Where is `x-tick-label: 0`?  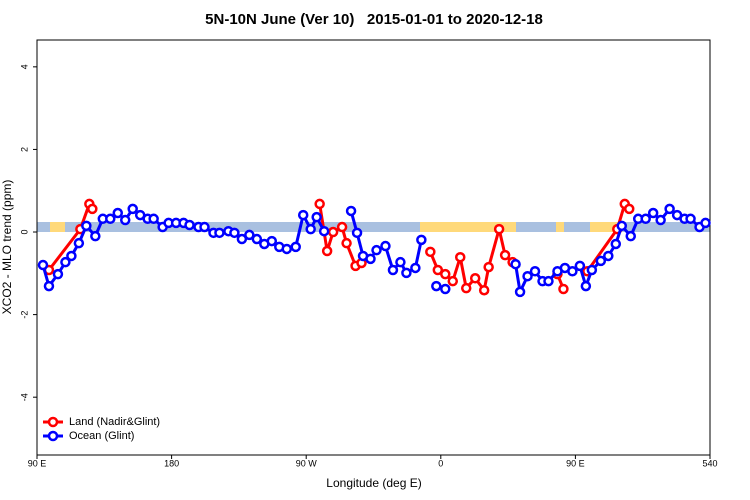 x-tick-label: 0 is located at coordinates (440, 463).